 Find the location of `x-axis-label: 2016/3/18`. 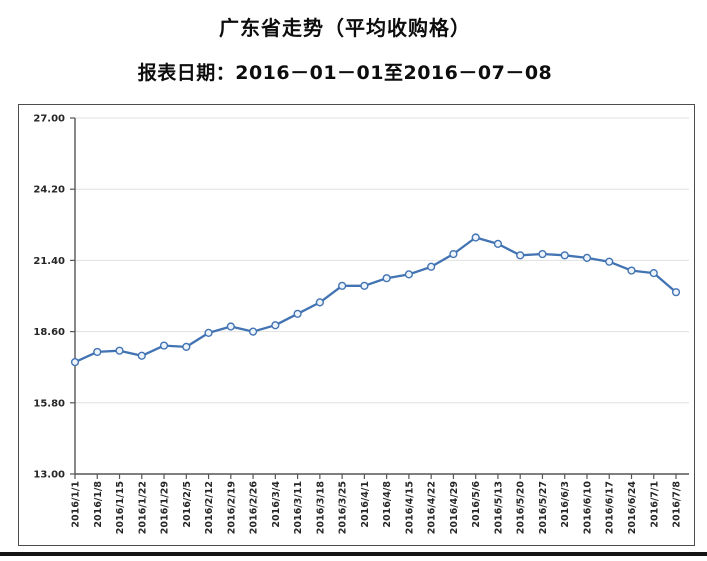

x-axis-label: 2016/3/18 is located at coordinates (320, 508).